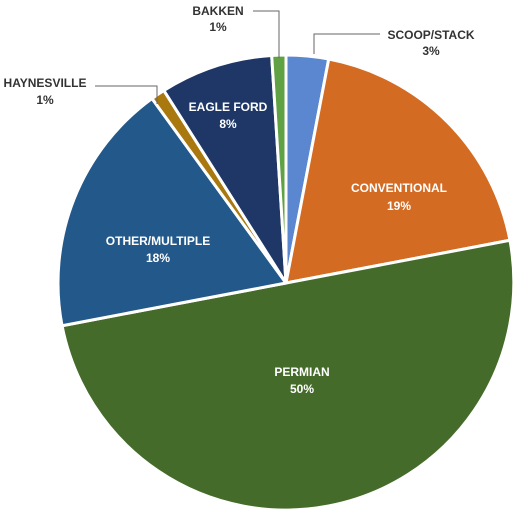 The height and width of the screenshot is (517, 516). Describe the element at coordinates (399, 188) in the screenshot. I see `label-conventional-name: CONVENTIONAL` at that location.